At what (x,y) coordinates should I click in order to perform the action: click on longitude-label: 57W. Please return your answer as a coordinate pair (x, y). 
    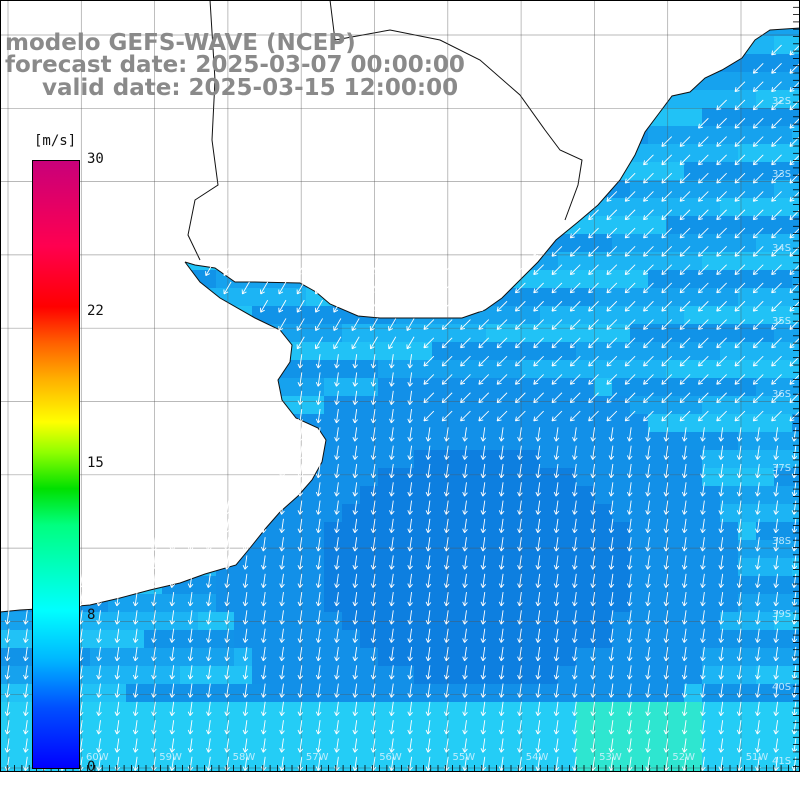
    Looking at the image, I should click on (317, 757).